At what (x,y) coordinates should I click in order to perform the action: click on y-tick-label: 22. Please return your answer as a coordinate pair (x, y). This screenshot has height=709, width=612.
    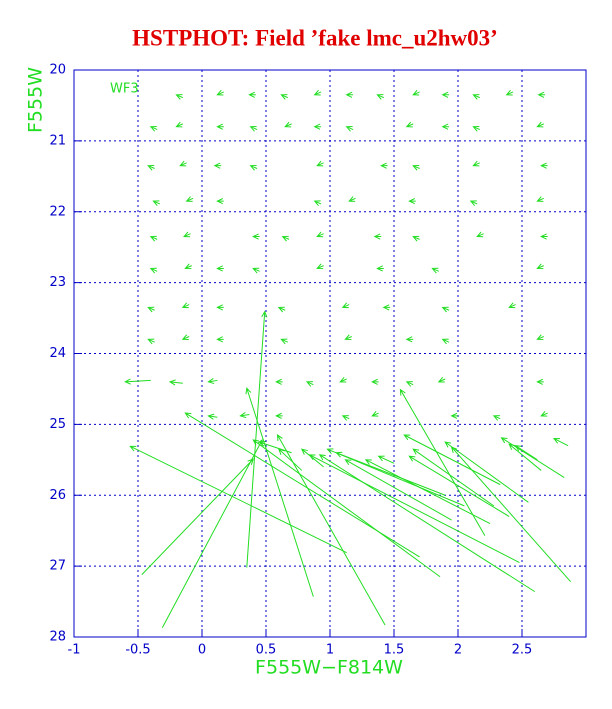
    Looking at the image, I should click on (57, 211).